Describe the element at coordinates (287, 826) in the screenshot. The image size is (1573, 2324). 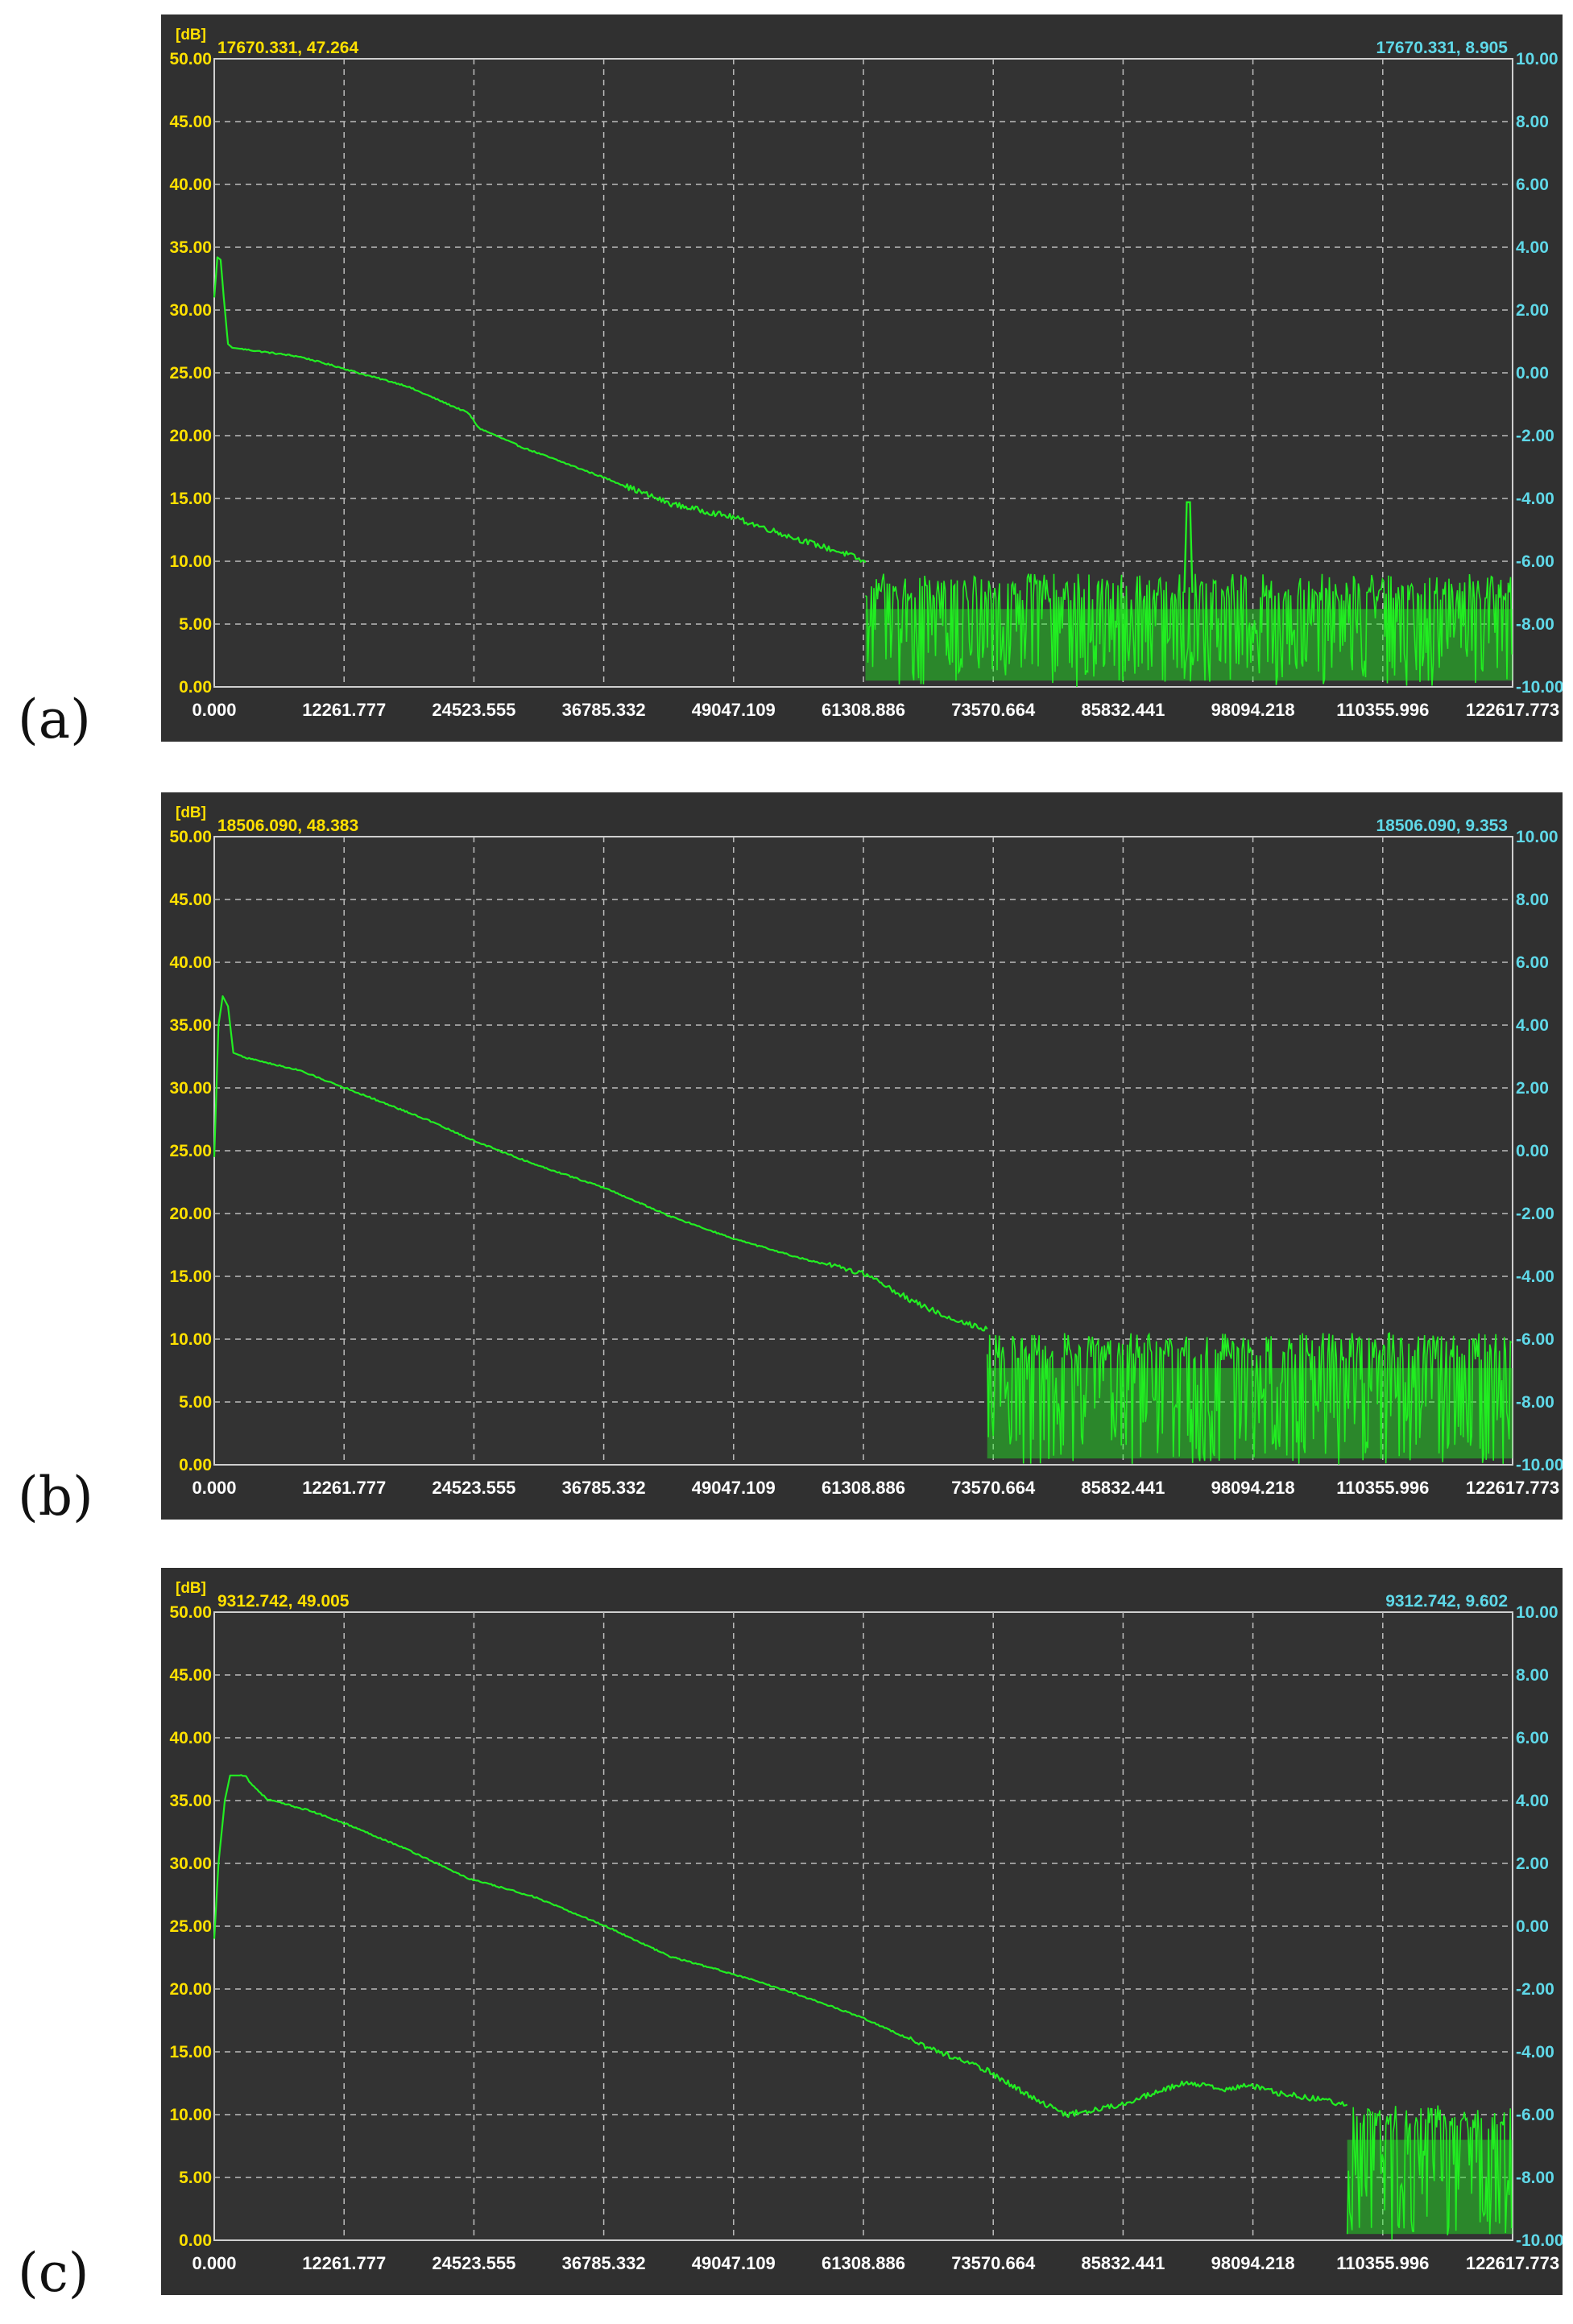
I see `cursor-readout-left: 18506.090, 48.383` at that location.